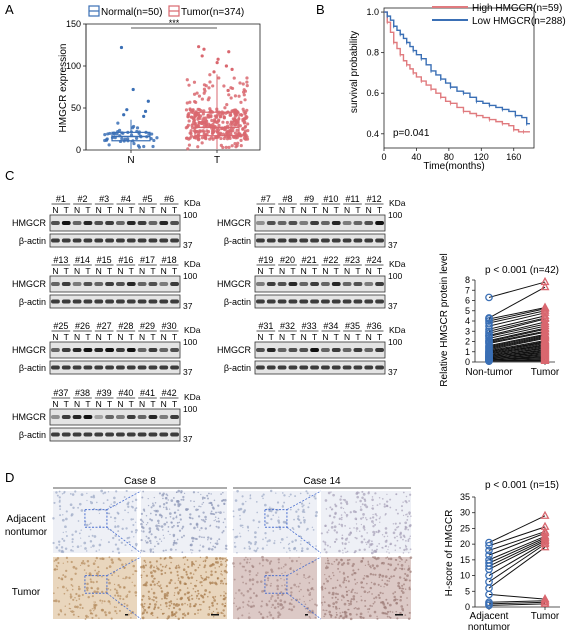 Image resolution: width=580 pixels, height=633 pixels. I want to click on case-label: #10, so click(330, 199).